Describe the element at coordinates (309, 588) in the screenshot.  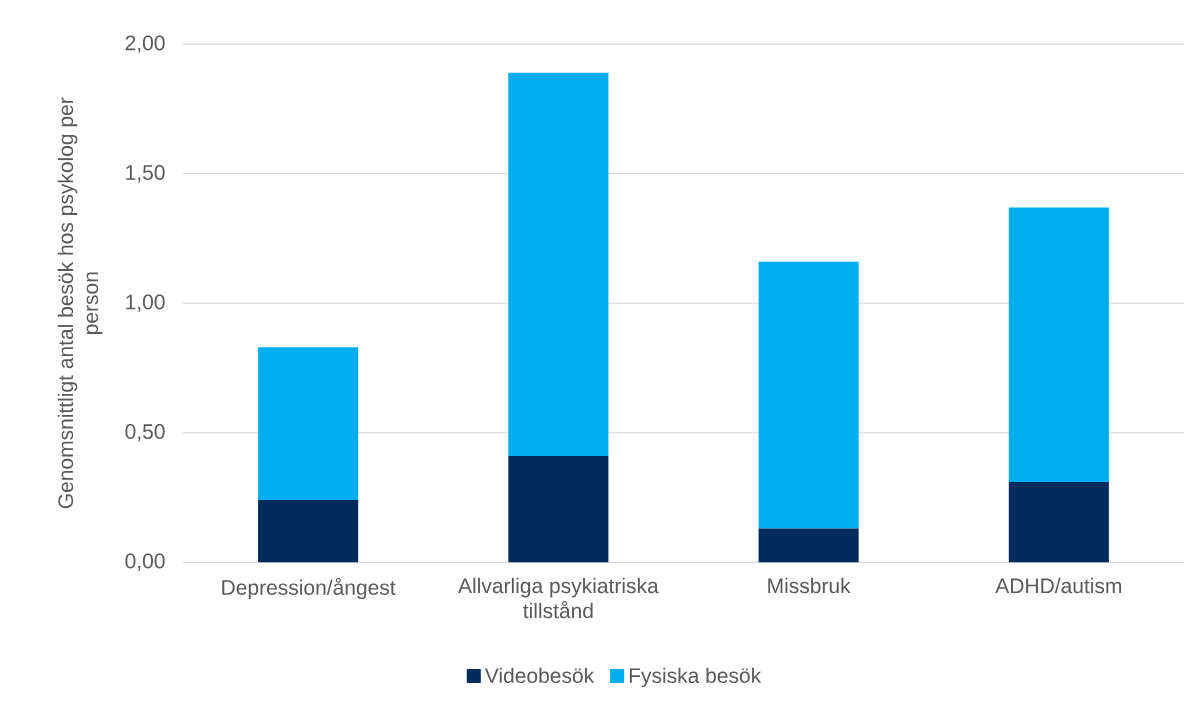
I see `x-tick-label: Depression/ångest` at that location.